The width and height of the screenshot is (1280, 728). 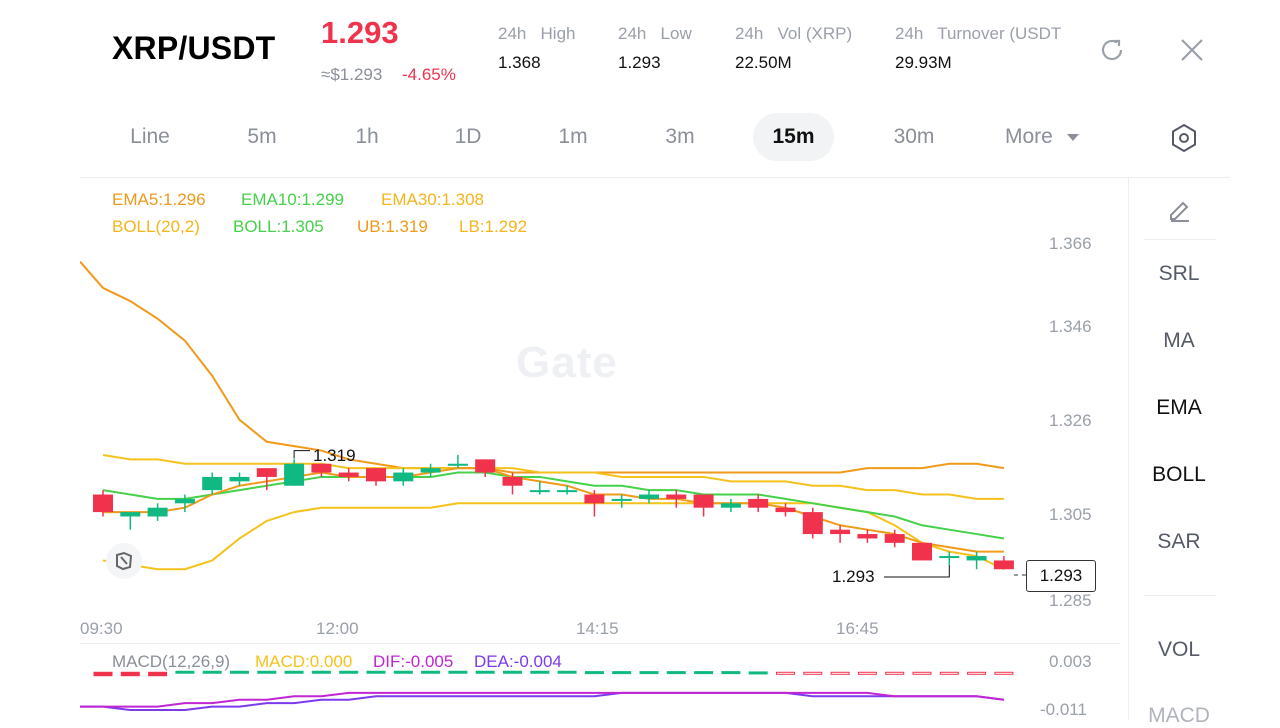 I want to click on tab-1h: 1h, so click(x=367, y=136).